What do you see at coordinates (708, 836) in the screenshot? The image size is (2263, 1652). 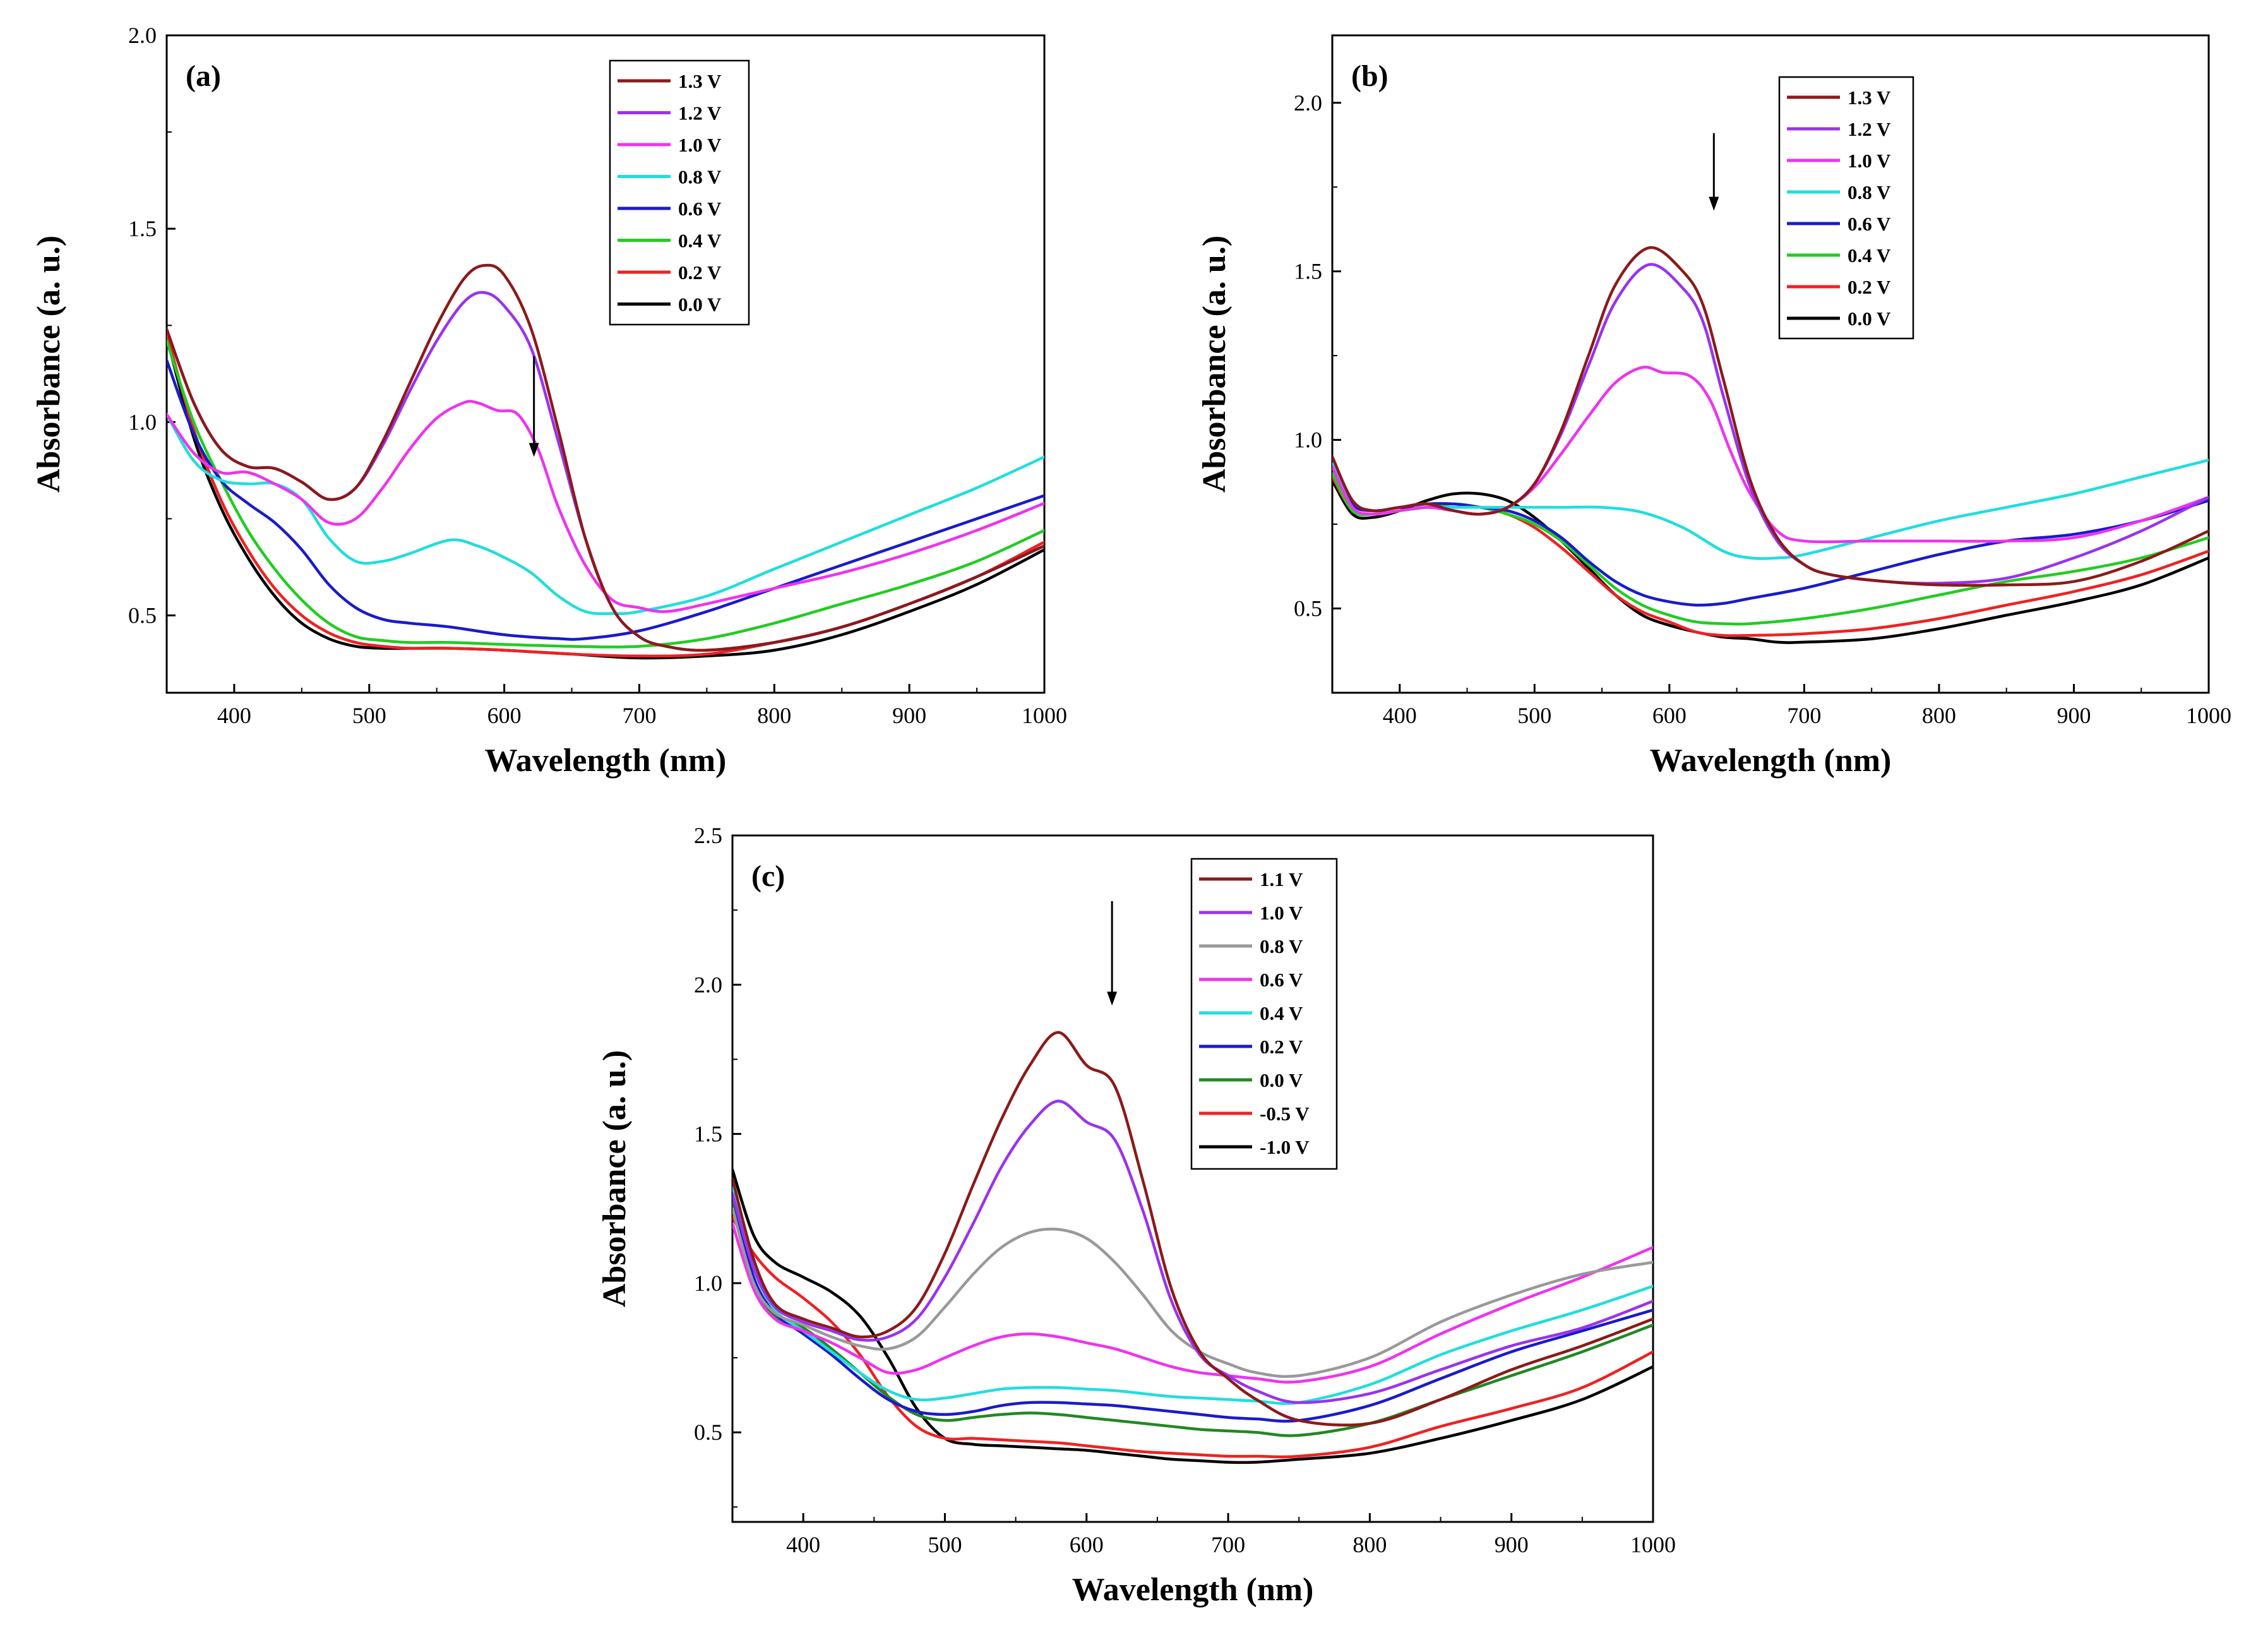 I see `y-tick-label: 2.5` at bounding box center [708, 836].